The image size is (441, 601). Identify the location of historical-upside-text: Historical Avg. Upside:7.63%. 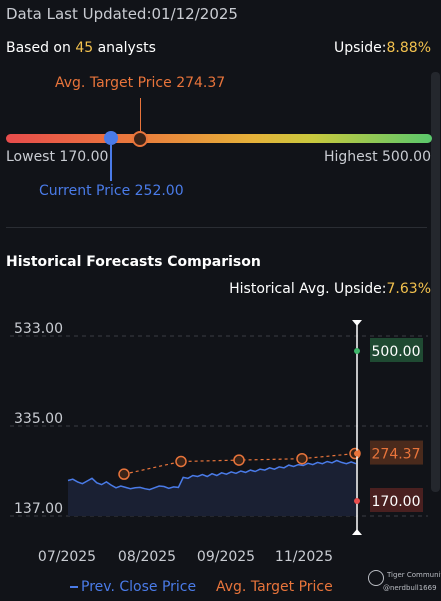
(330, 289).